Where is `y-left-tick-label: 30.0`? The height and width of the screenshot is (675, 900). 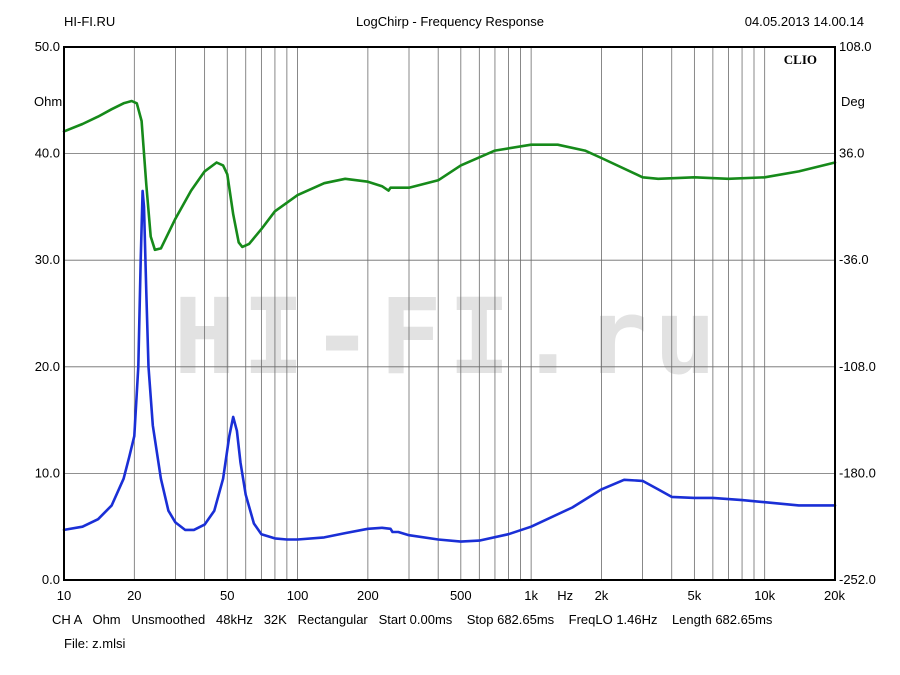 y-left-tick-label: 30.0 is located at coordinates (47, 259).